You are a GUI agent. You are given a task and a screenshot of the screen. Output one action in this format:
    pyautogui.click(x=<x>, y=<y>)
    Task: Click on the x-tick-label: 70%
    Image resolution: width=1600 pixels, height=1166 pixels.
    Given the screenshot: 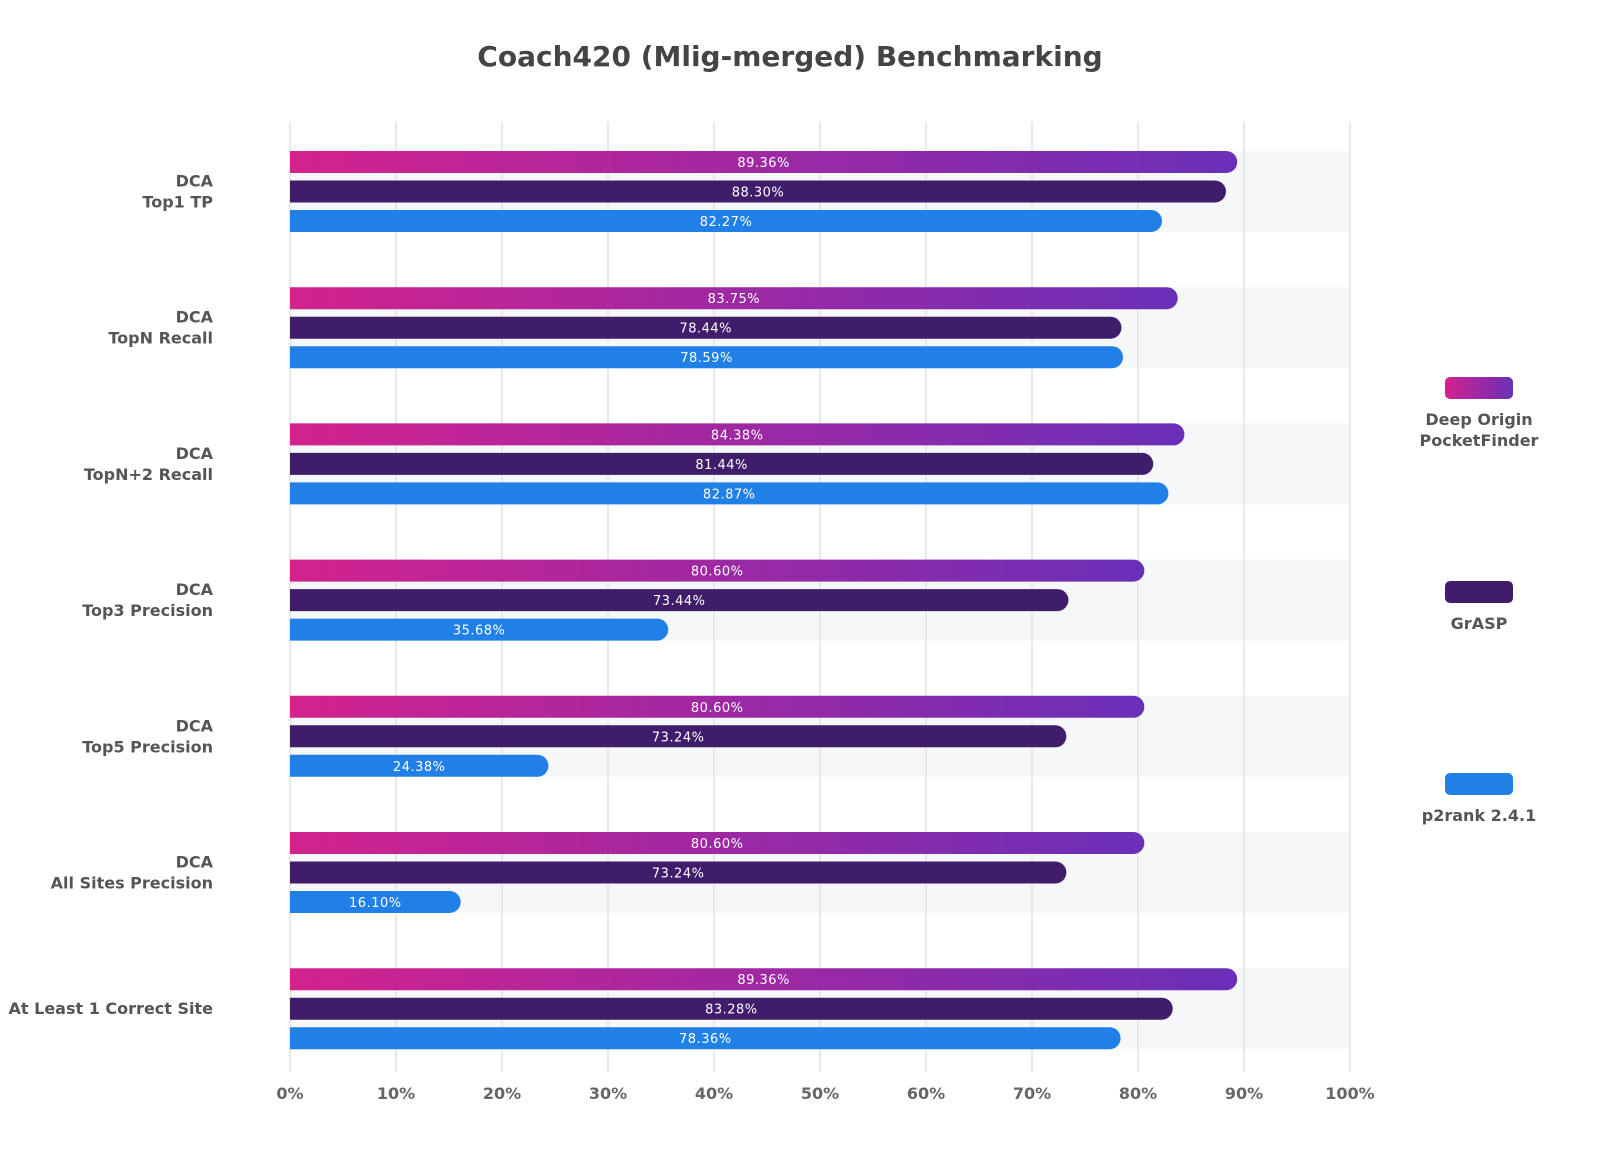 What is the action you would take?
    pyautogui.click(x=1032, y=1093)
    